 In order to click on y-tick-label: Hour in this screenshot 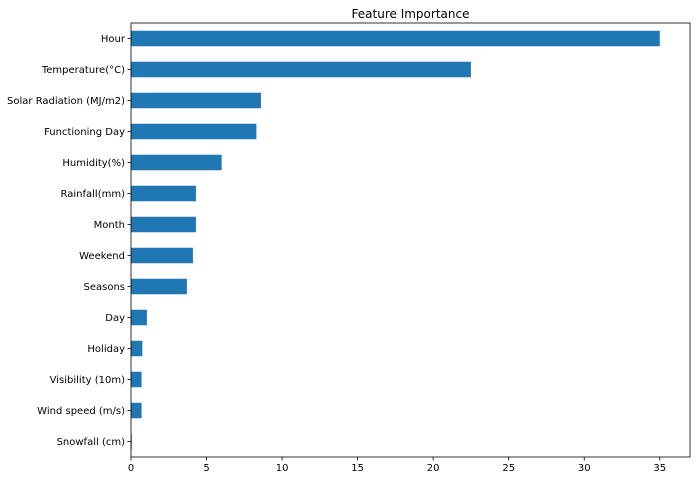, I will do `click(113, 39)`.